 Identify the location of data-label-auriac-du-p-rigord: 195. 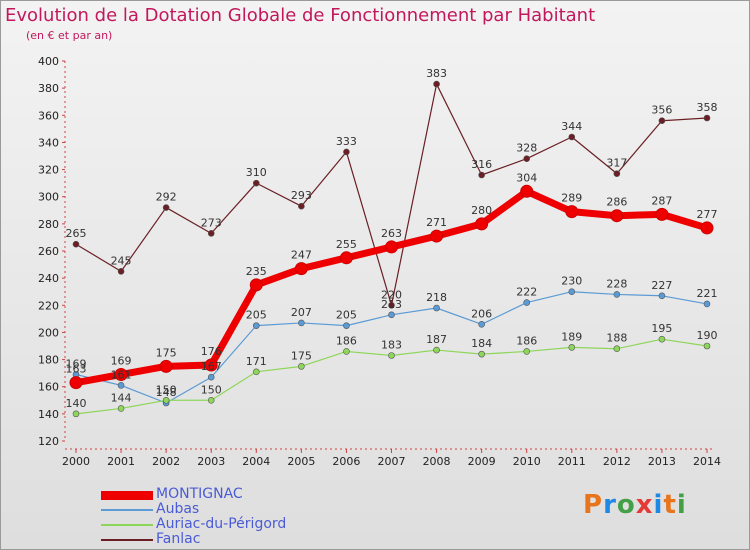
(661, 328).